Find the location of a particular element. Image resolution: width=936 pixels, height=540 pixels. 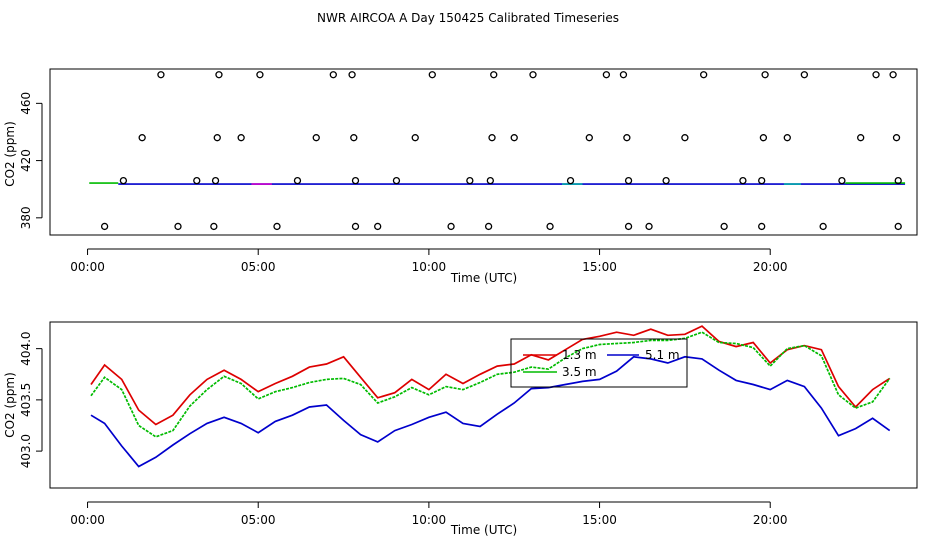

legend: 1.3 m 5.1 m 3.5 m is located at coordinates (599, 363).